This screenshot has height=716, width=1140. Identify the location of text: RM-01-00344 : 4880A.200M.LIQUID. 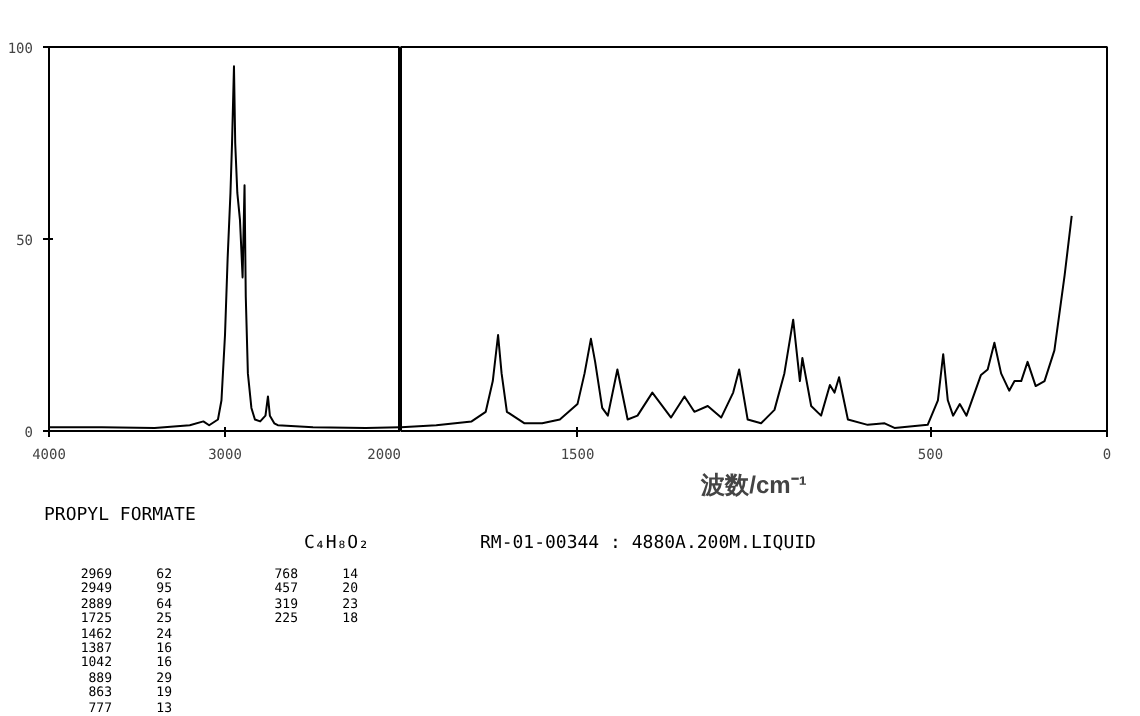
(648, 545).